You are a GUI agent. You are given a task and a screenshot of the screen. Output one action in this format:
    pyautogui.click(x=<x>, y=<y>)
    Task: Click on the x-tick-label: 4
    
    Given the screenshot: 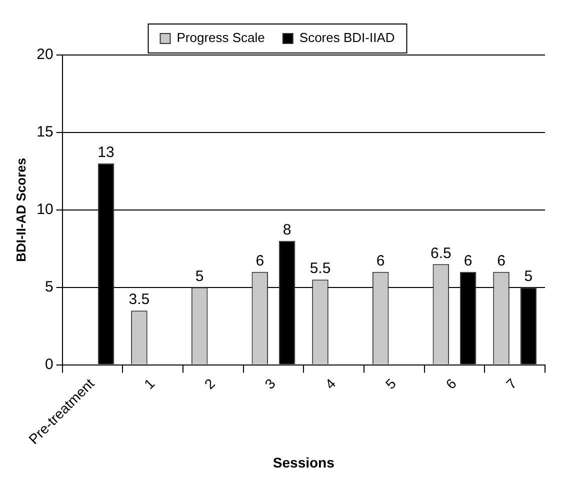 What is the action you would take?
    pyautogui.click(x=330, y=383)
    